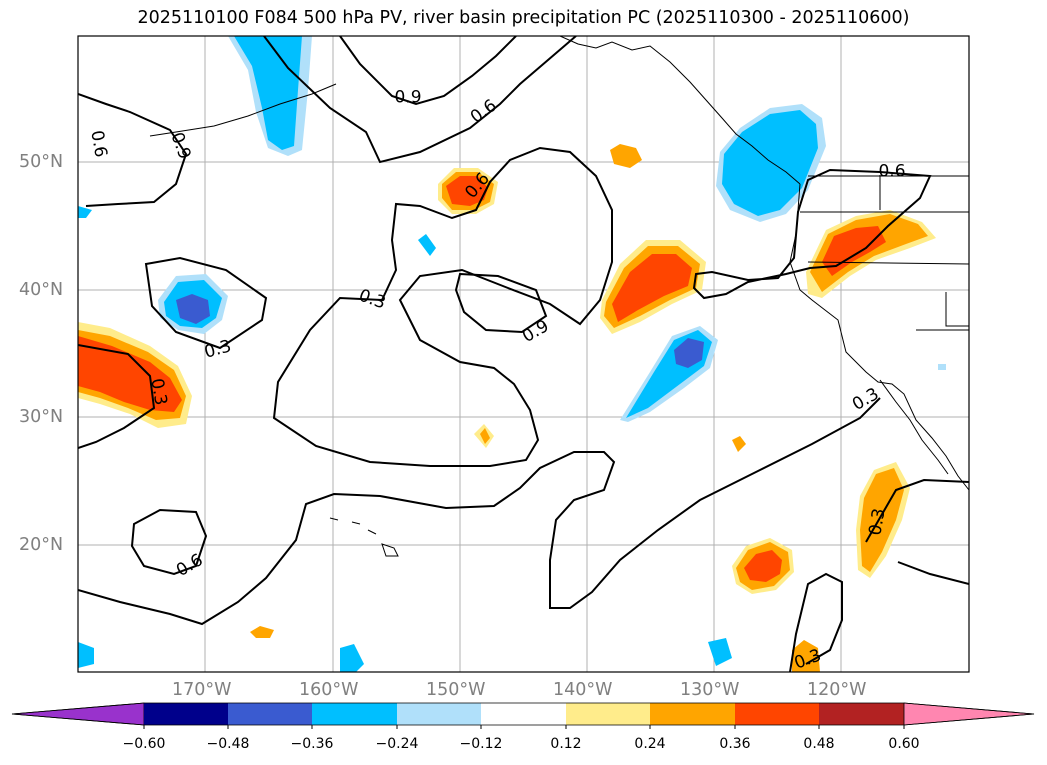 This screenshot has width=1047, height=765. Describe the element at coordinates (904, 744) in the screenshot. I see `colorbar-tick-label: 0.60` at that location.